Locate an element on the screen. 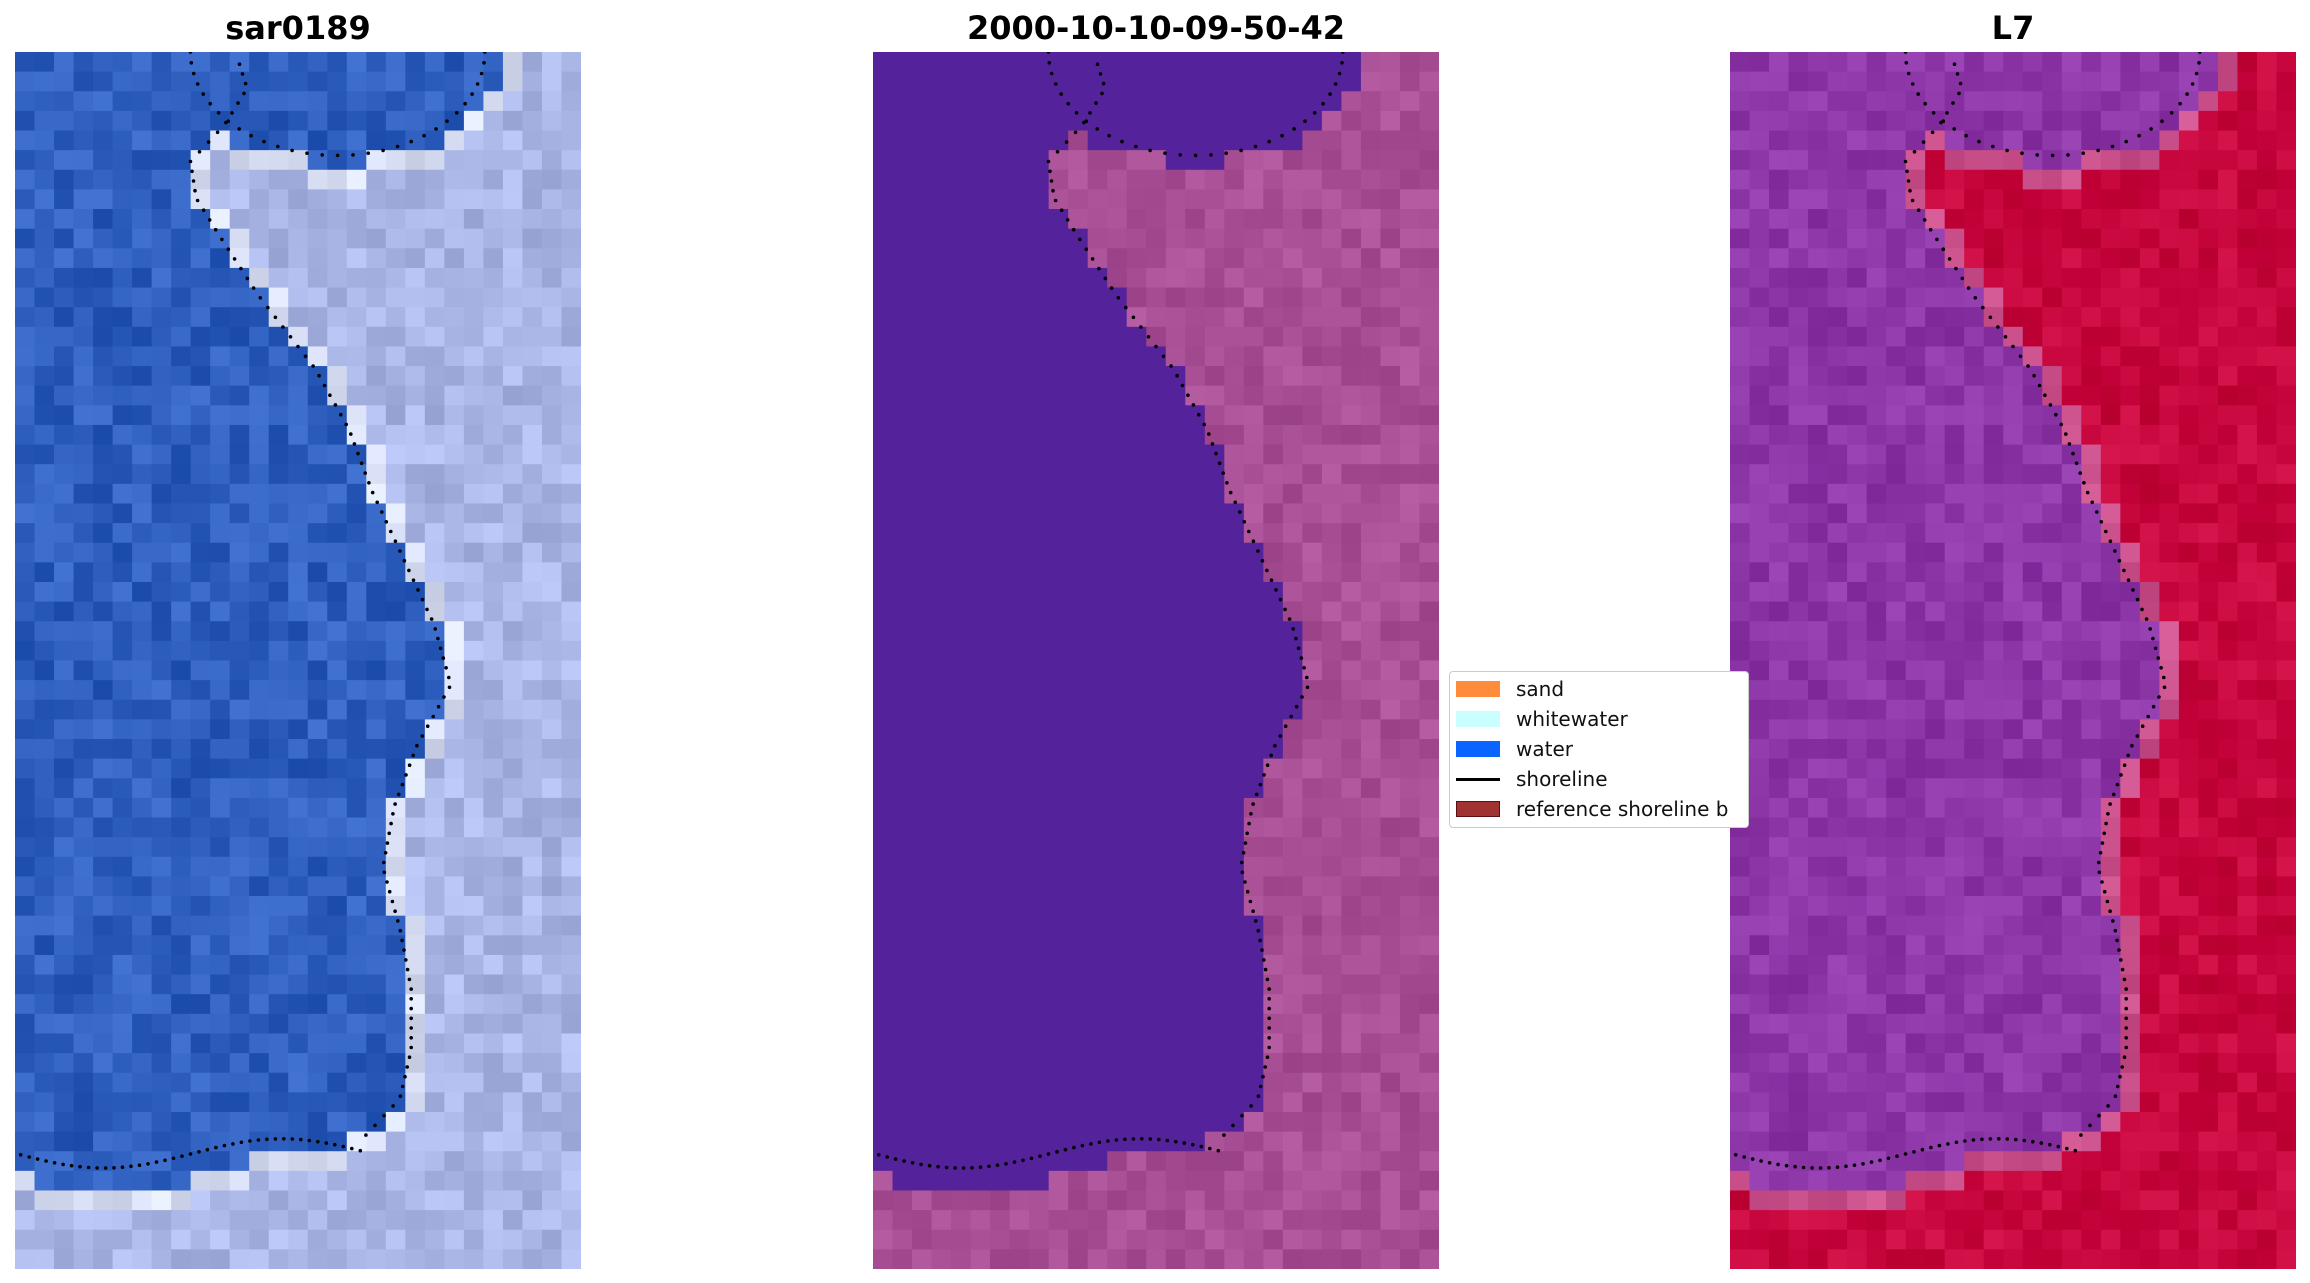 The width and height of the screenshot is (2310, 1283). legend-label-reference-shoreline: reference shoreline b is located at coordinates (1622, 809).